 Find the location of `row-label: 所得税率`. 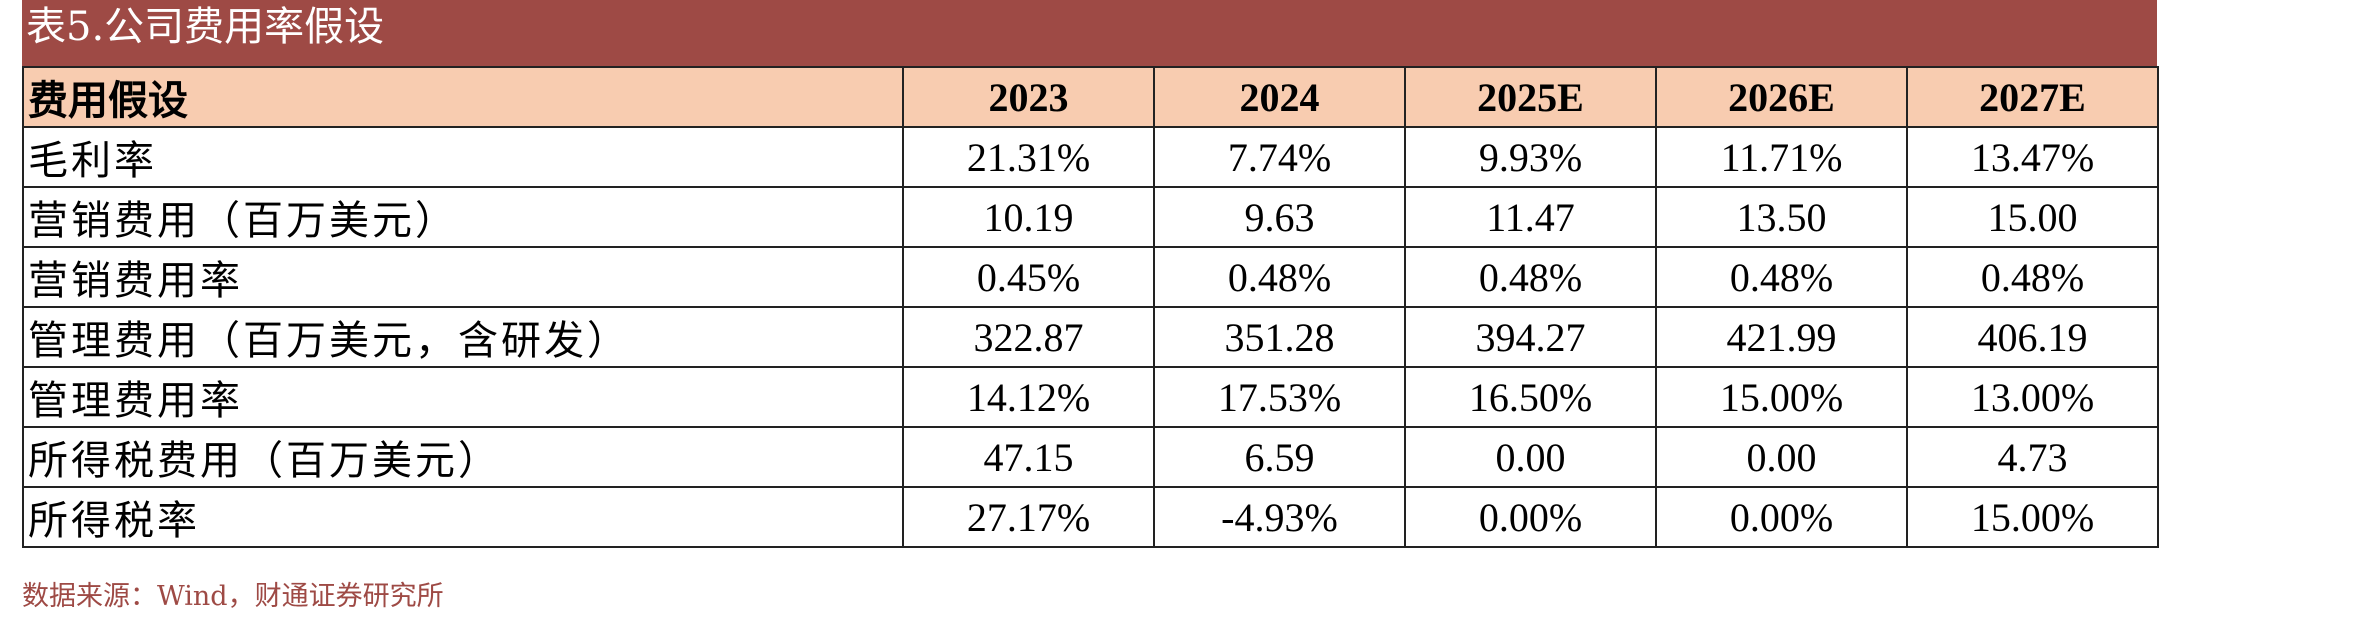

row-label: 所得税率 is located at coordinates (463, 517).